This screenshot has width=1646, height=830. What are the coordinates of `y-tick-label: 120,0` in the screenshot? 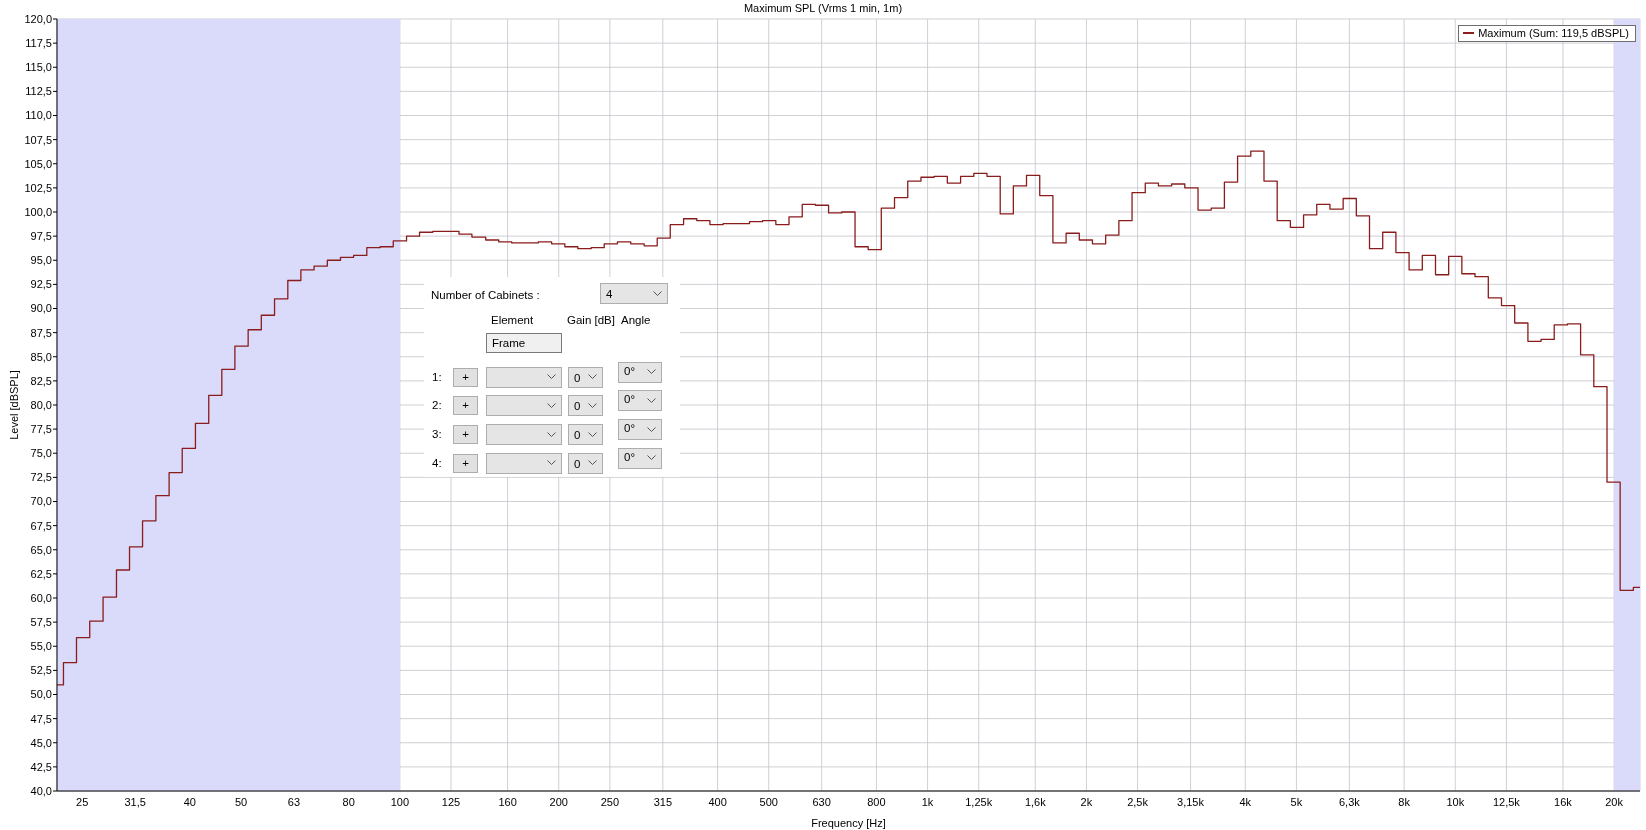 It's located at (38, 18).